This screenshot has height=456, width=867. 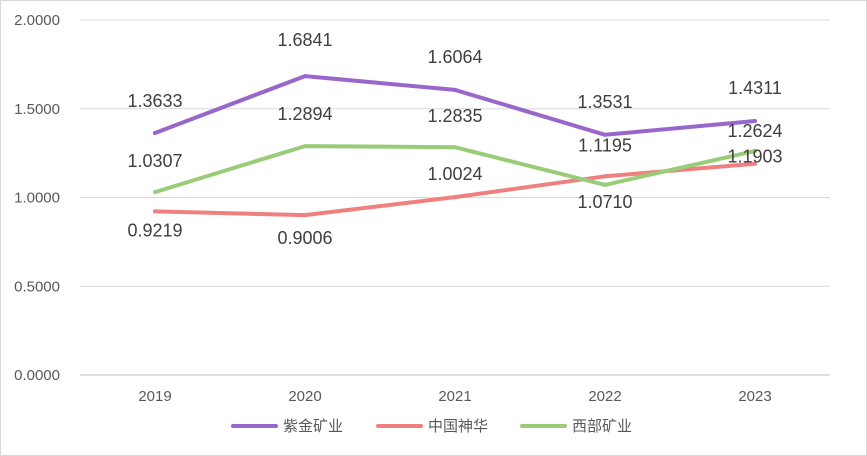 What do you see at coordinates (37, 286) in the screenshot?
I see `y-tick-label: 0.5000` at bounding box center [37, 286].